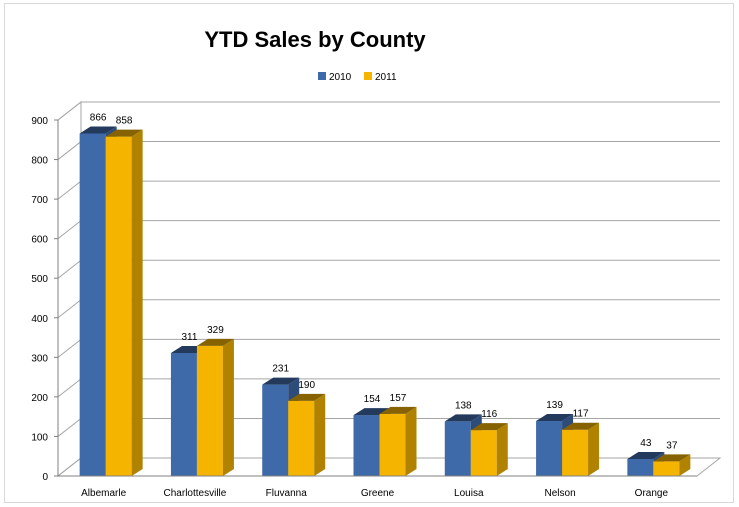 The width and height of the screenshot is (739, 507). What do you see at coordinates (69, 289) in the screenshot?
I see `side-wall` at bounding box center [69, 289].